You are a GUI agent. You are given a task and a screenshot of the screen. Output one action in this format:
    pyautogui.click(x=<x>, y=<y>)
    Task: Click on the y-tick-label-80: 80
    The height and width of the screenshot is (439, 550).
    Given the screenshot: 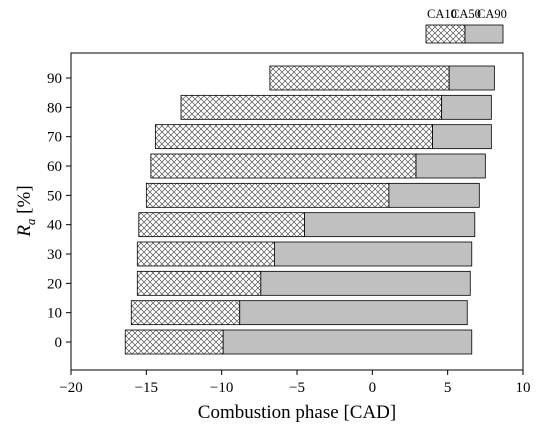 What is the action you would take?
    pyautogui.click(x=54, y=108)
    